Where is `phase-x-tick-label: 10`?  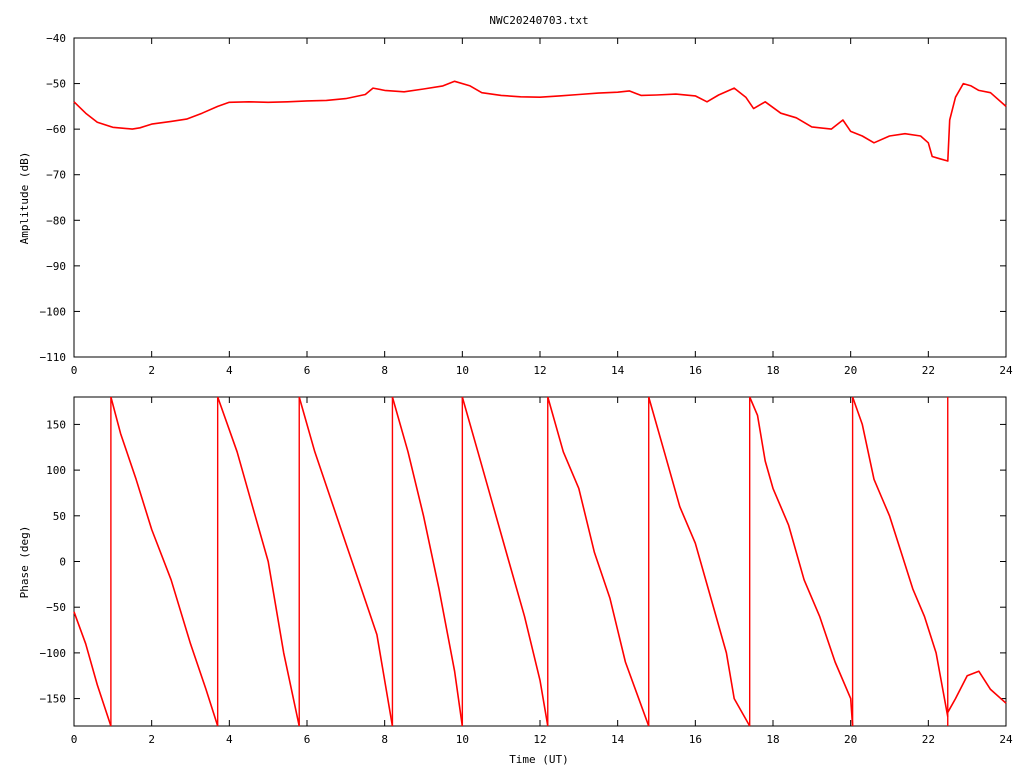 phase-x-tick-label: 10 is located at coordinates (462, 739).